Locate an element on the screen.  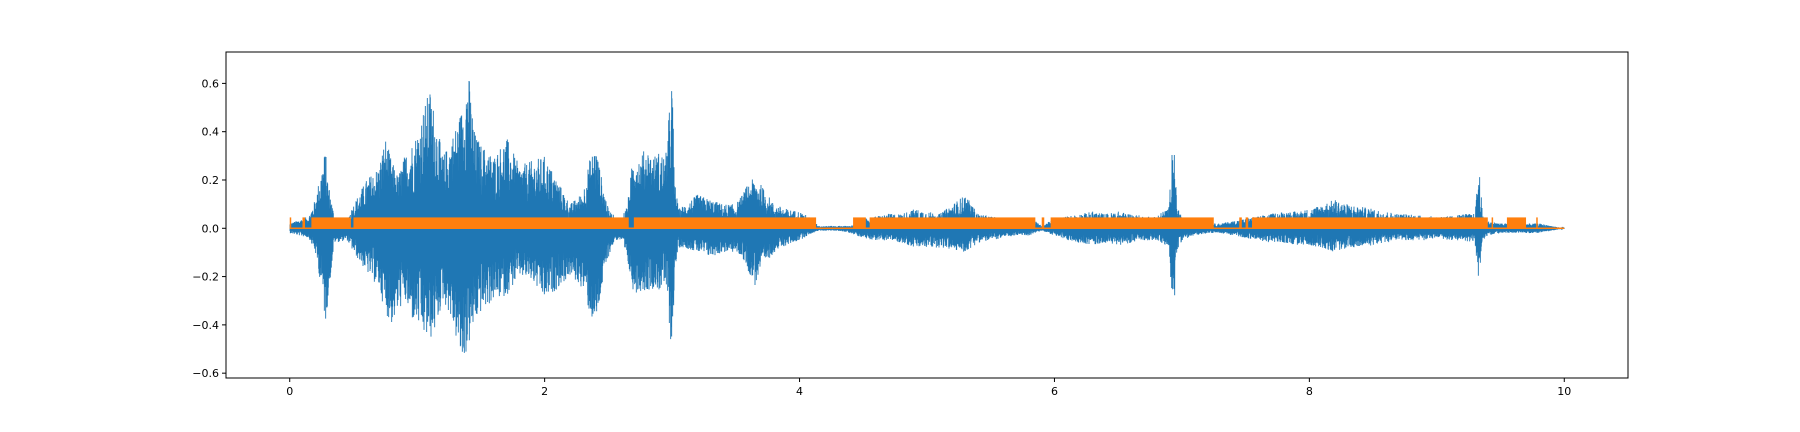
y-tick-label: 0.2 is located at coordinates (211, 180).